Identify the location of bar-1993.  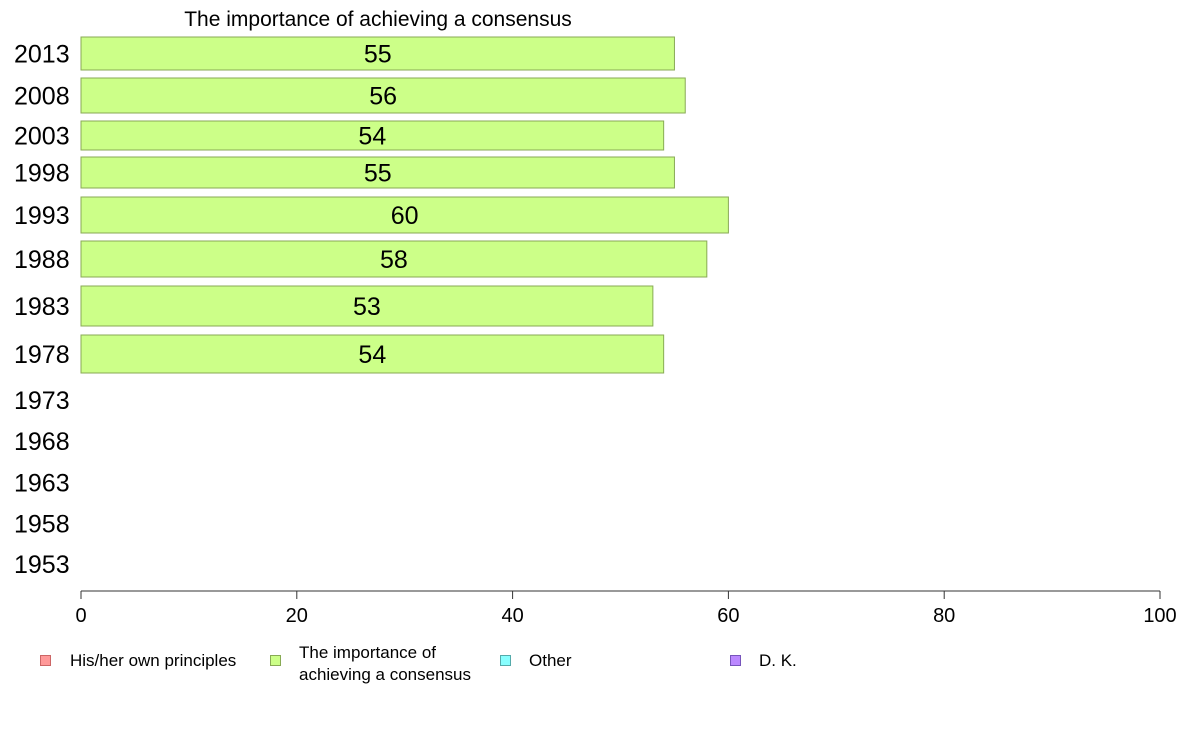
(404, 215).